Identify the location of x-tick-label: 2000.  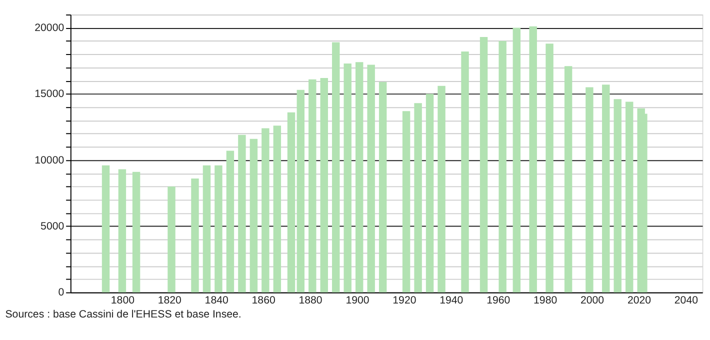
(592, 300).